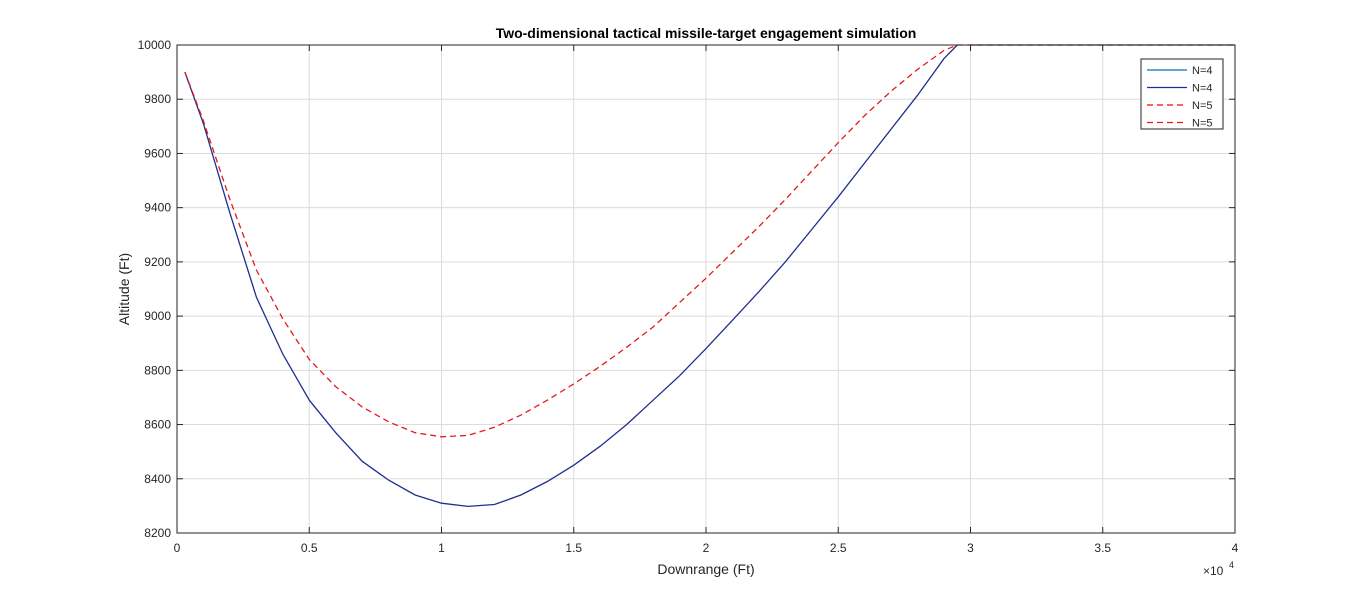 This screenshot has height=599, width=1366. I want to click on y-tick-label: 10000, so click(155, 45).